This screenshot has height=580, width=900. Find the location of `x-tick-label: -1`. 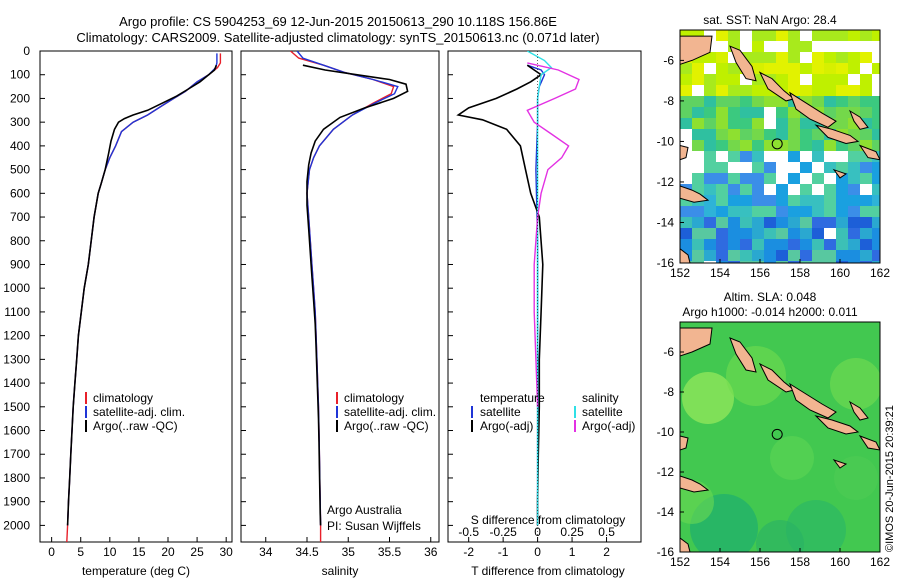

x-tick-label: -1 is located at coordinates (503, 552).